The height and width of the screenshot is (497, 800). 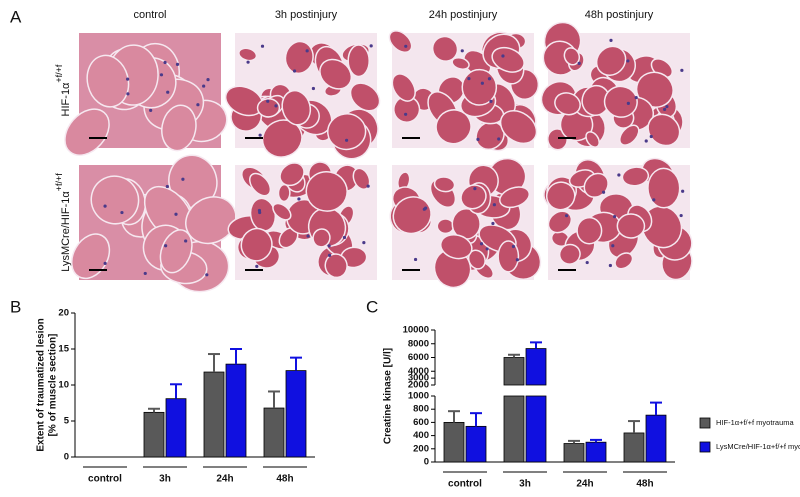 What do you see at coordinates (15, 306) in the screenshot?
I see `panel-label: B` at bounding box center [15, 306].